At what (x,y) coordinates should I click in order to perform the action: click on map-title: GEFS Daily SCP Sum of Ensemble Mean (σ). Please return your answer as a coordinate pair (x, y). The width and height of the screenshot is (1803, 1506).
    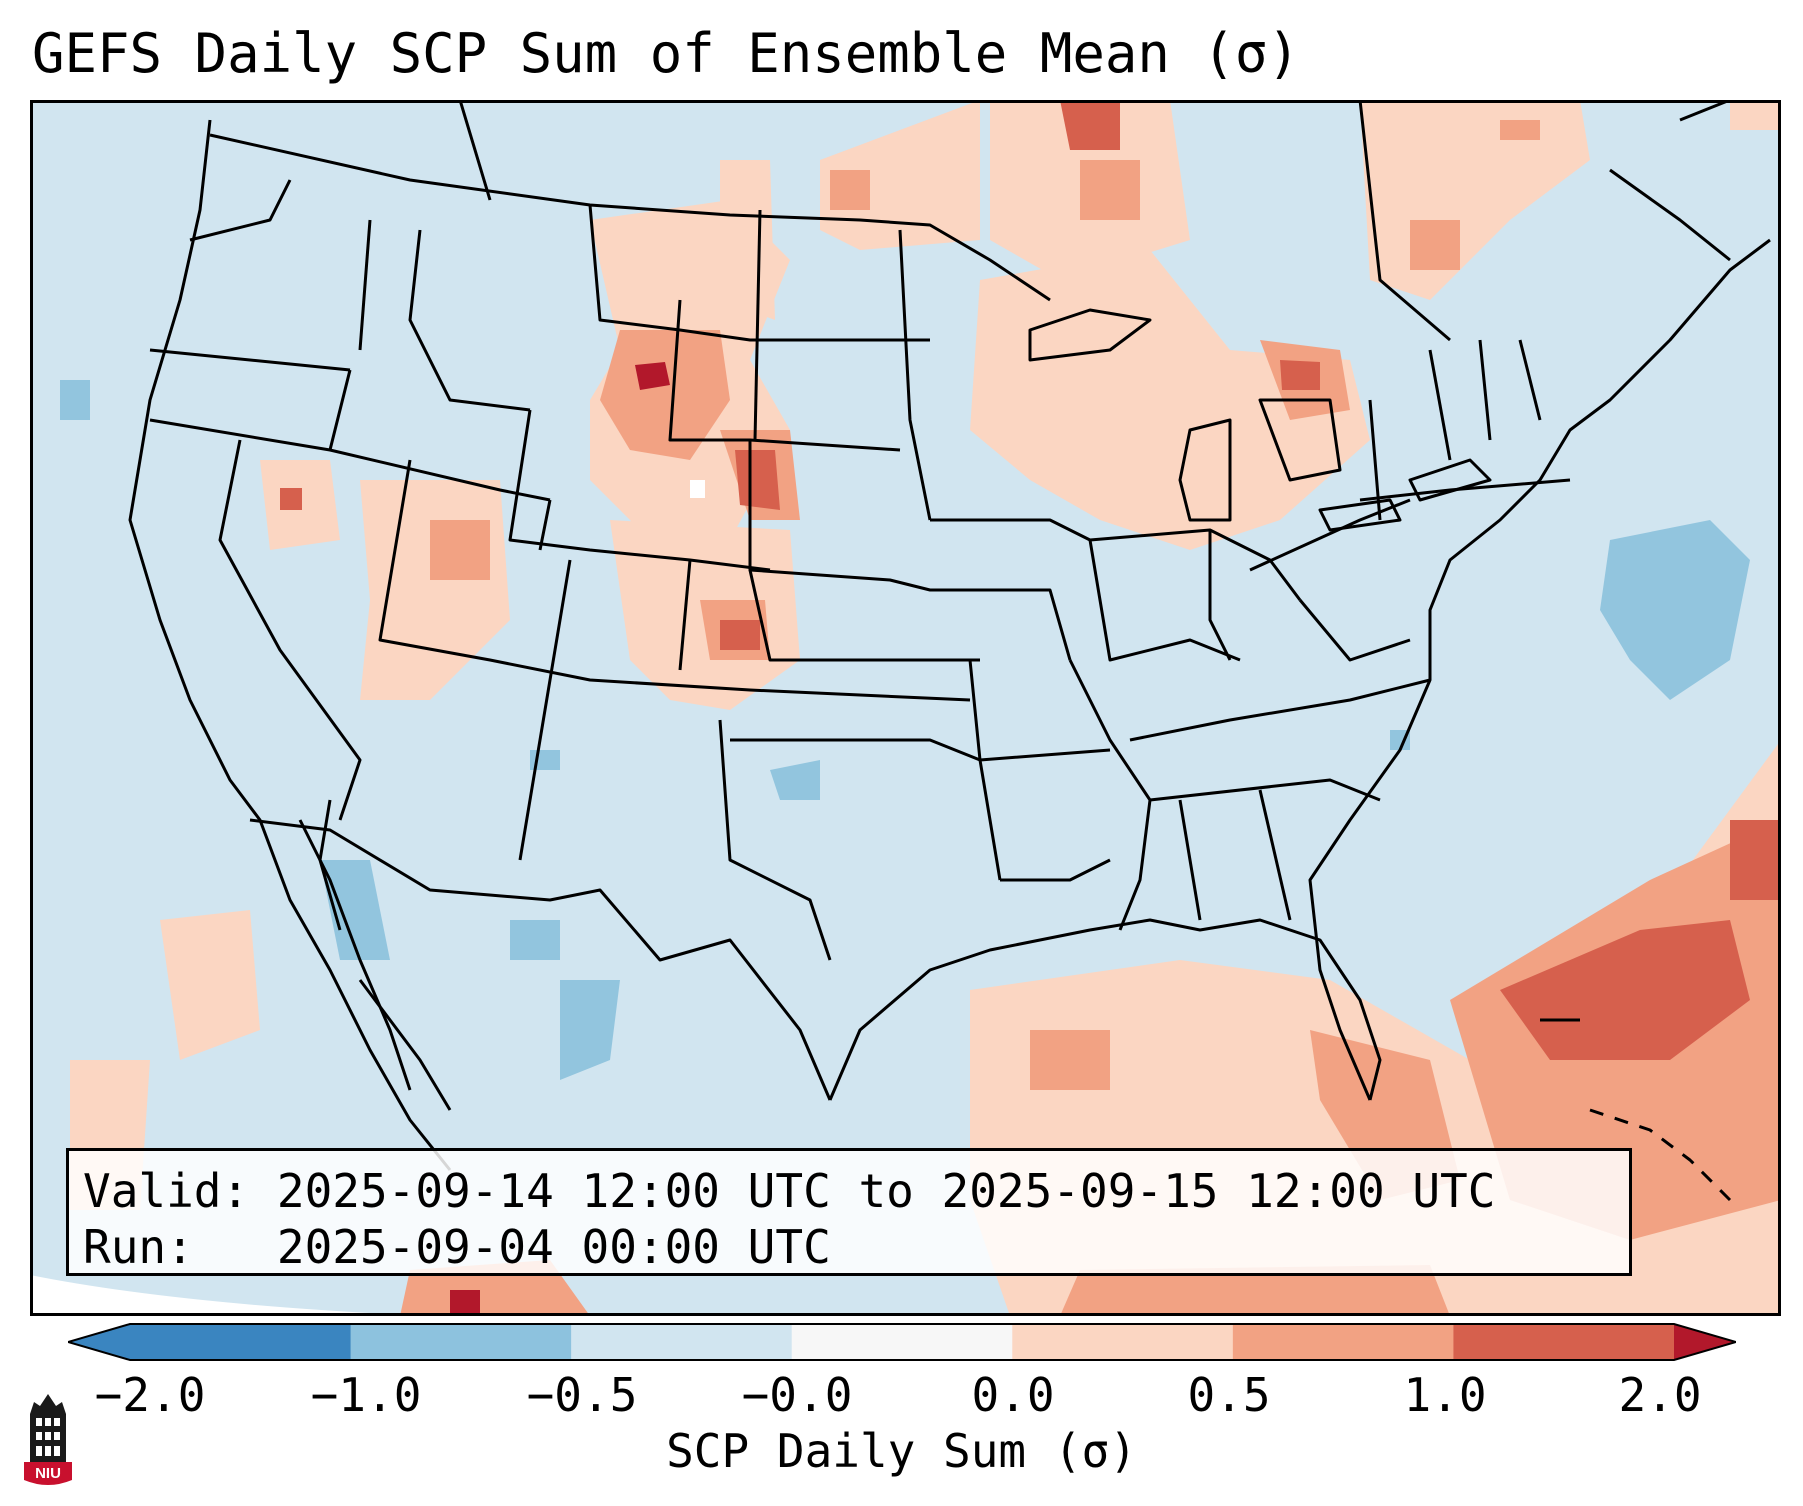
    Looking at the image, I should click on (666, 53).